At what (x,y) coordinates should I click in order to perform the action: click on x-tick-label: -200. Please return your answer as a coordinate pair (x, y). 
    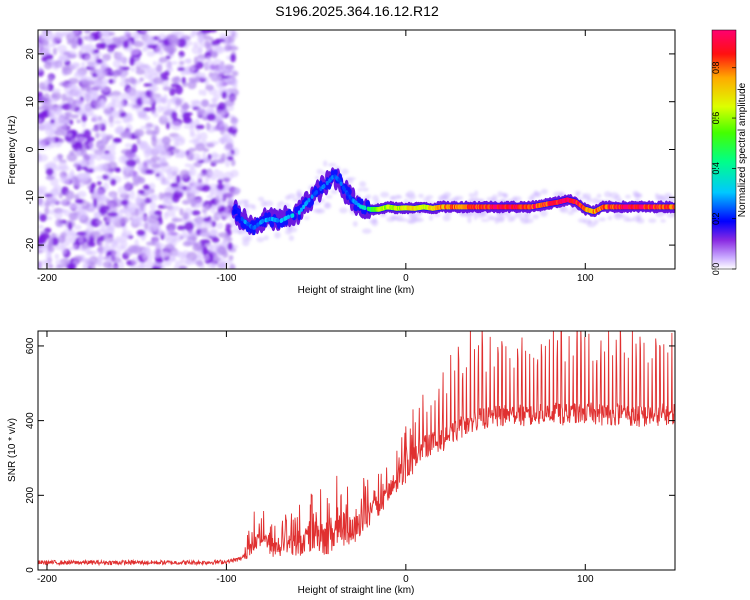
    Looking at the image, I should click on (47, 579).